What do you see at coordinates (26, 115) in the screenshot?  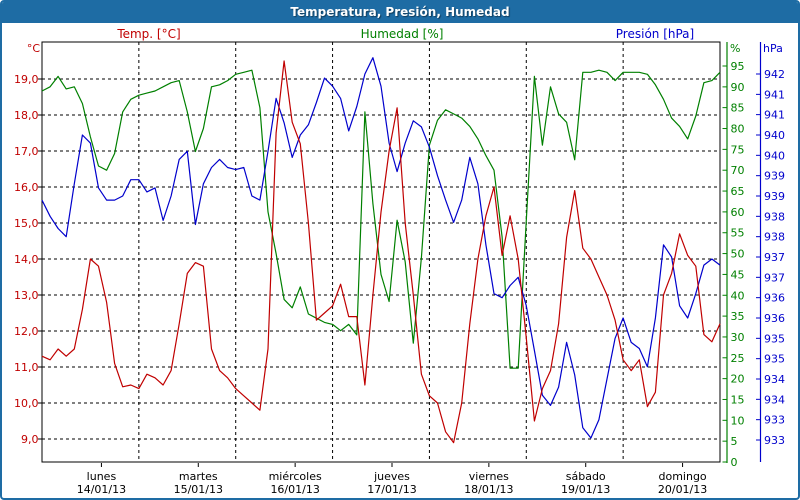 I see `temp-tick-label: 18,0` at bounding box center [26, 115].